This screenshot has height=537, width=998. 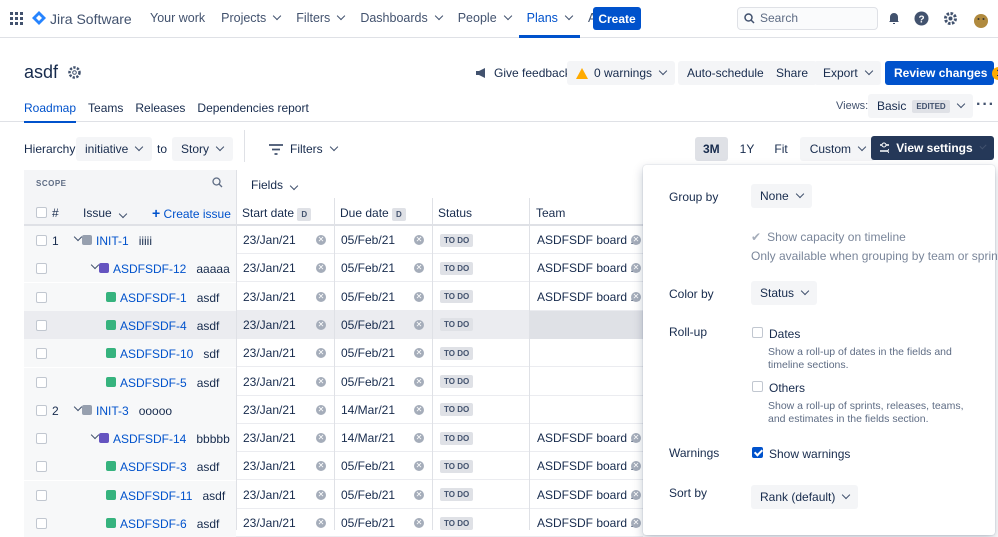 What do you see at coordinates (920, 106) in the screenshot?
I see `view-select: Basic EDITED` at bounding box center [920, 106].